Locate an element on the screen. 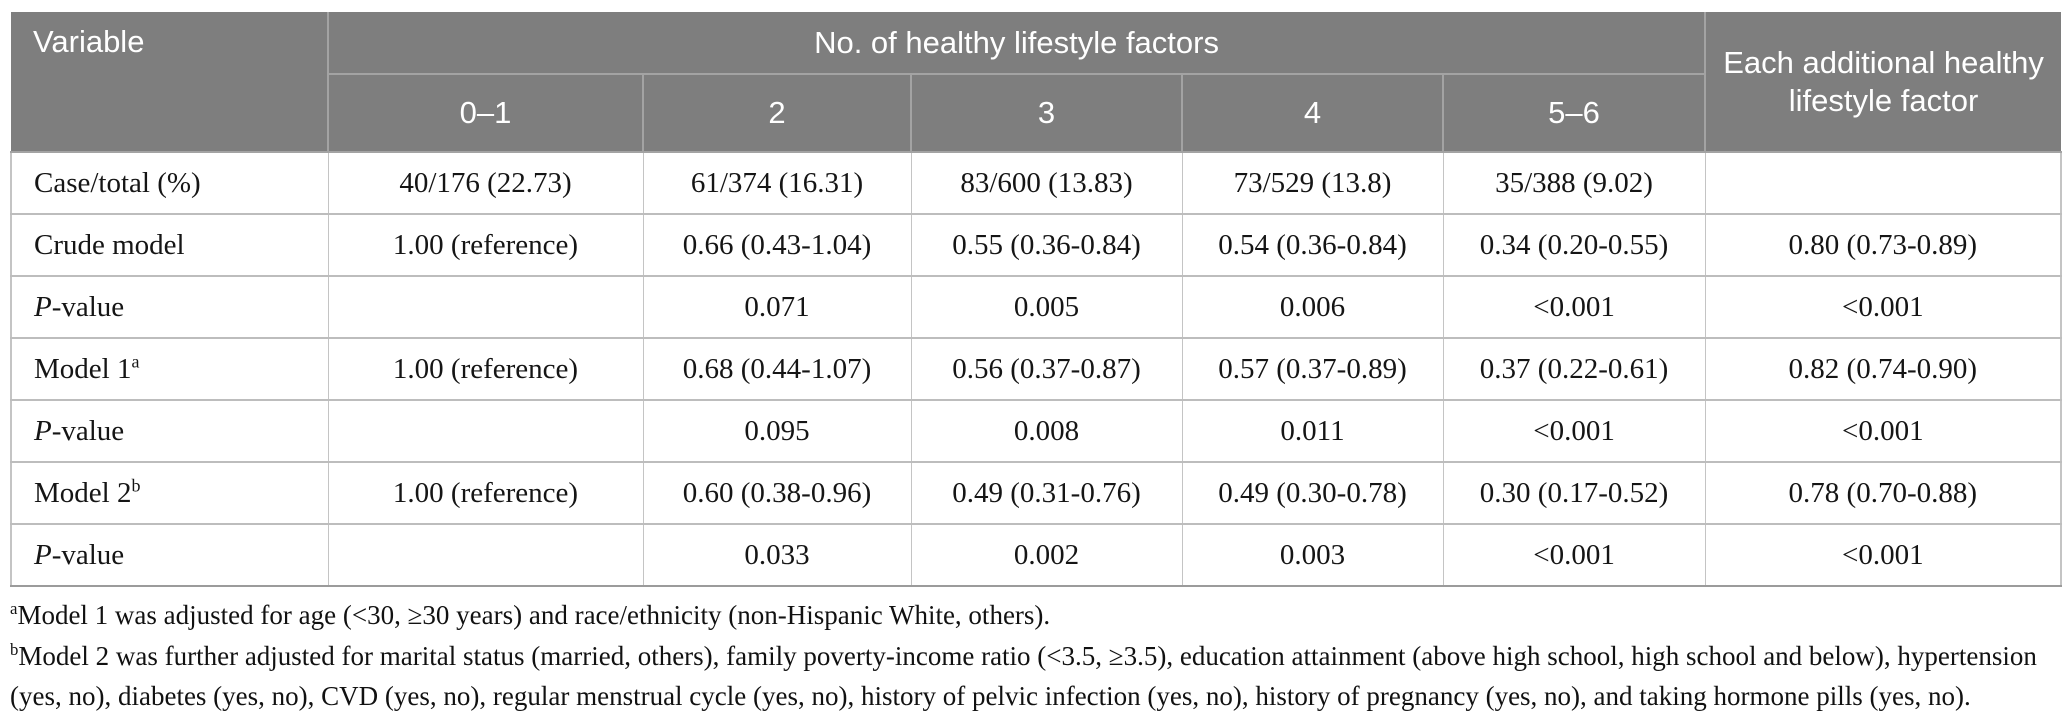 The width and height of the screenshot is (2068, 713). table-row-pvalue-model-1: P-value 0.095 0.008 0.011 <0.001 <0.001 is located at coordinates (1036, 431).